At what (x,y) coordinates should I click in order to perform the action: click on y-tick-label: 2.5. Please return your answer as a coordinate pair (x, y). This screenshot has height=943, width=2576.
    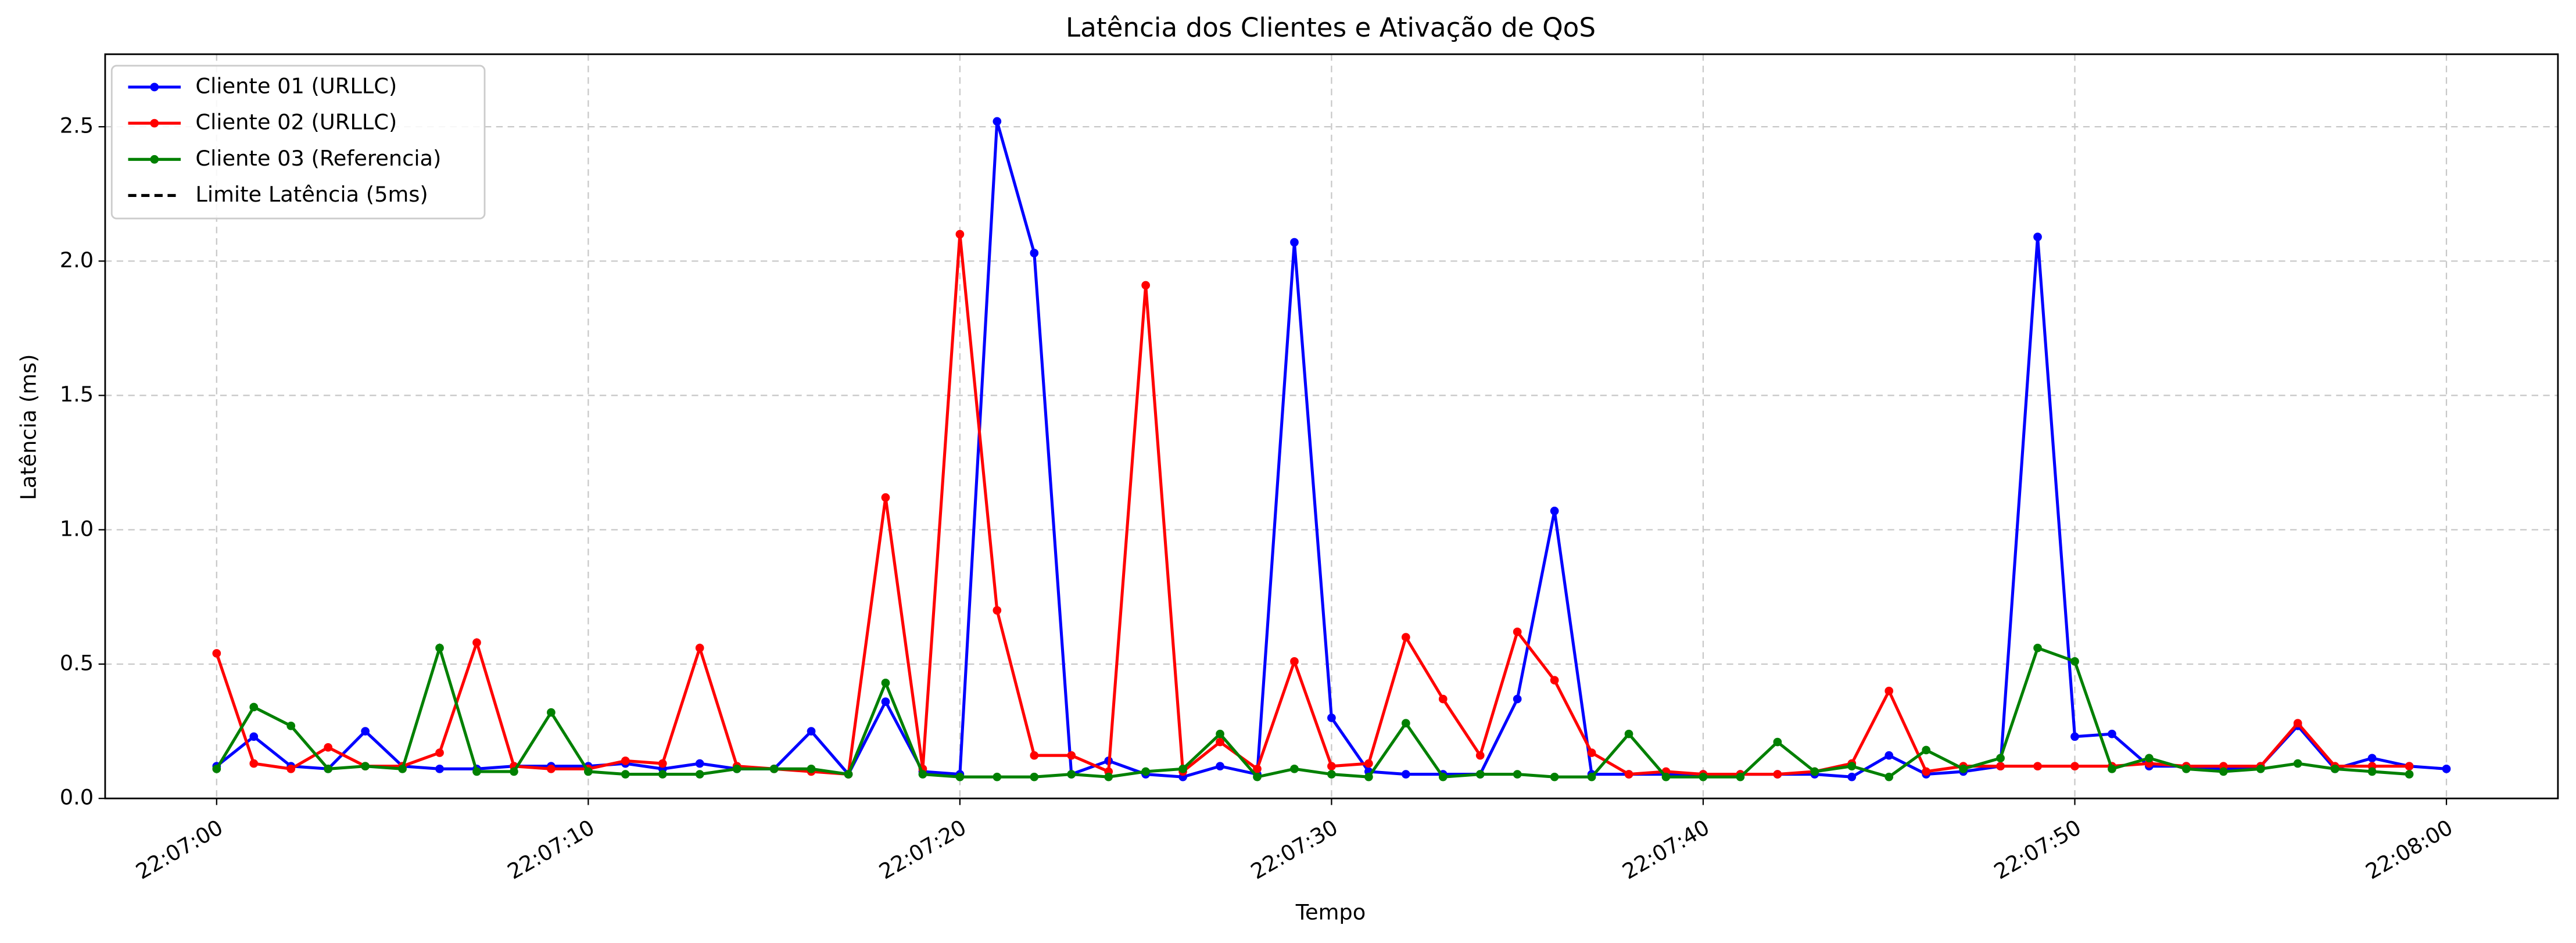
    Looking at the image, I should click on (77, 125).